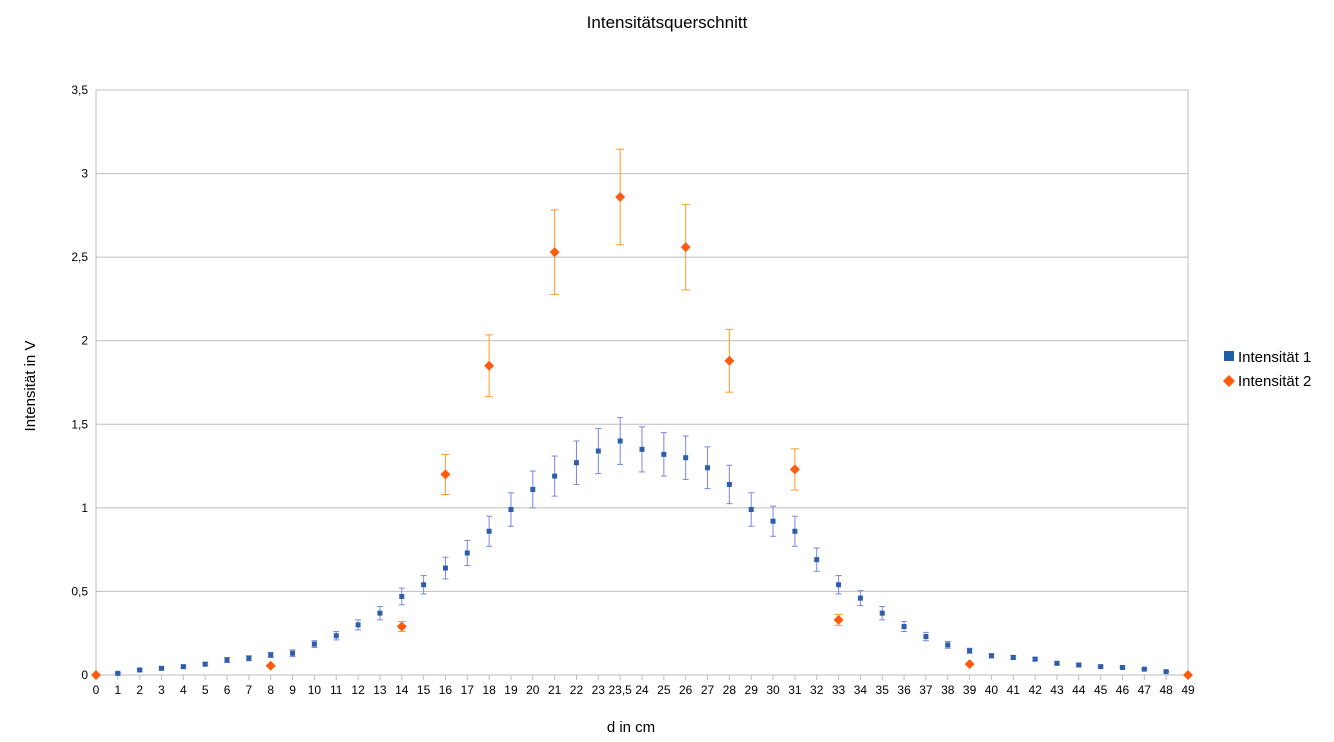 Image resolution: width=1334 pixels, height=742 pixels. I want to click on x-tick-label: 10, so click(315, 690).